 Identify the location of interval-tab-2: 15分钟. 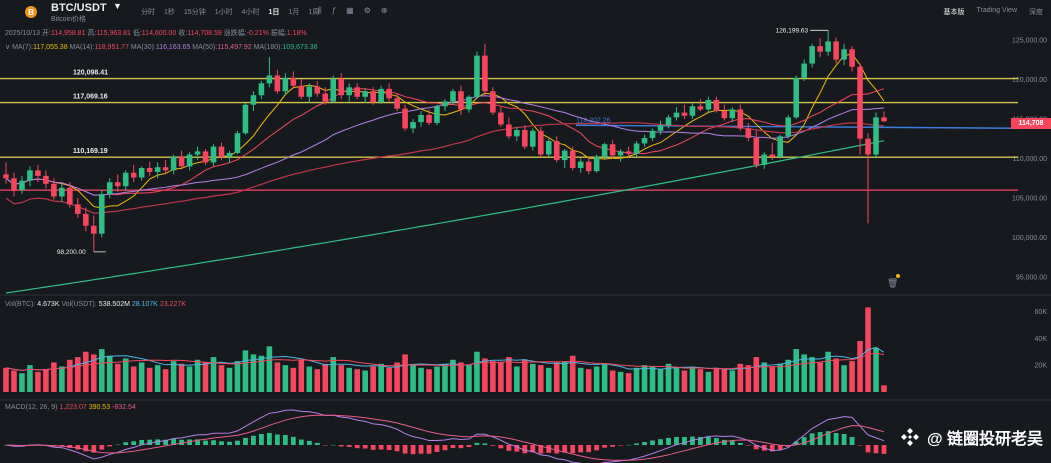
(194, 12).